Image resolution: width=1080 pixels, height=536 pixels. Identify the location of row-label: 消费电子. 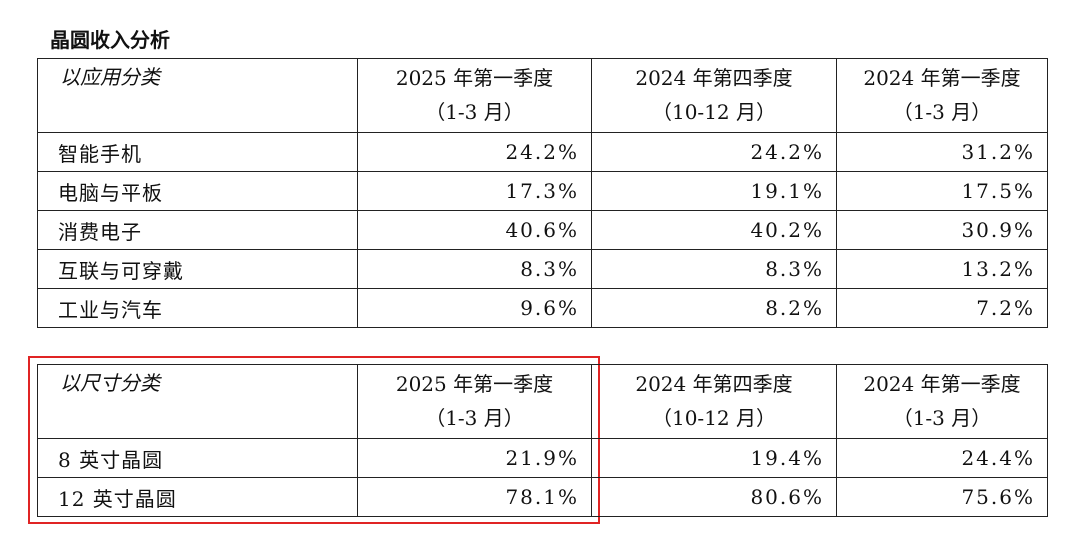
(197, 230).